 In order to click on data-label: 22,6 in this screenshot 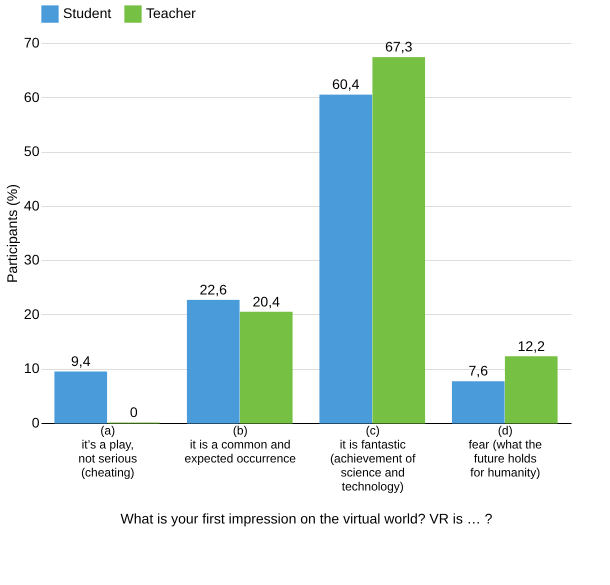, I will do `click(214, 289)`.